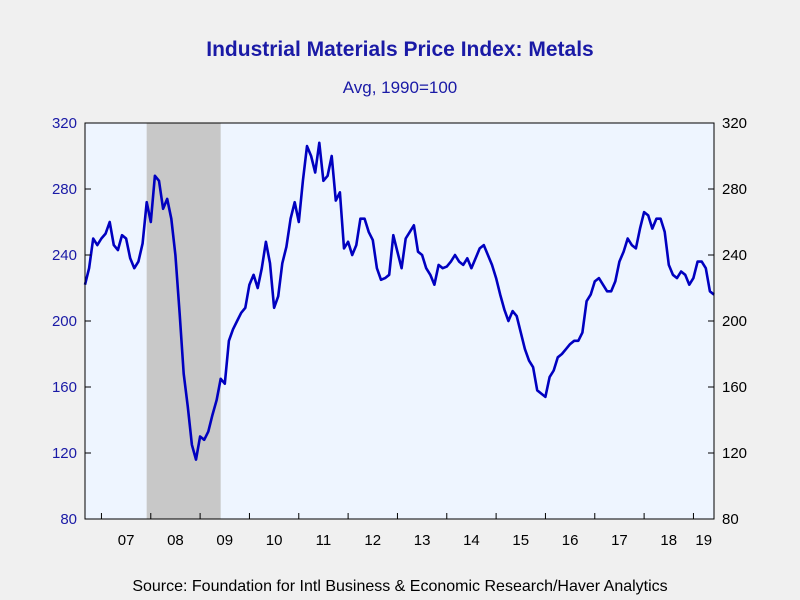 The image size is (800, 600). Describe the element at coordinates (64, 189) in the screenshot. I see `y-tick-label-left: 280` at that location.